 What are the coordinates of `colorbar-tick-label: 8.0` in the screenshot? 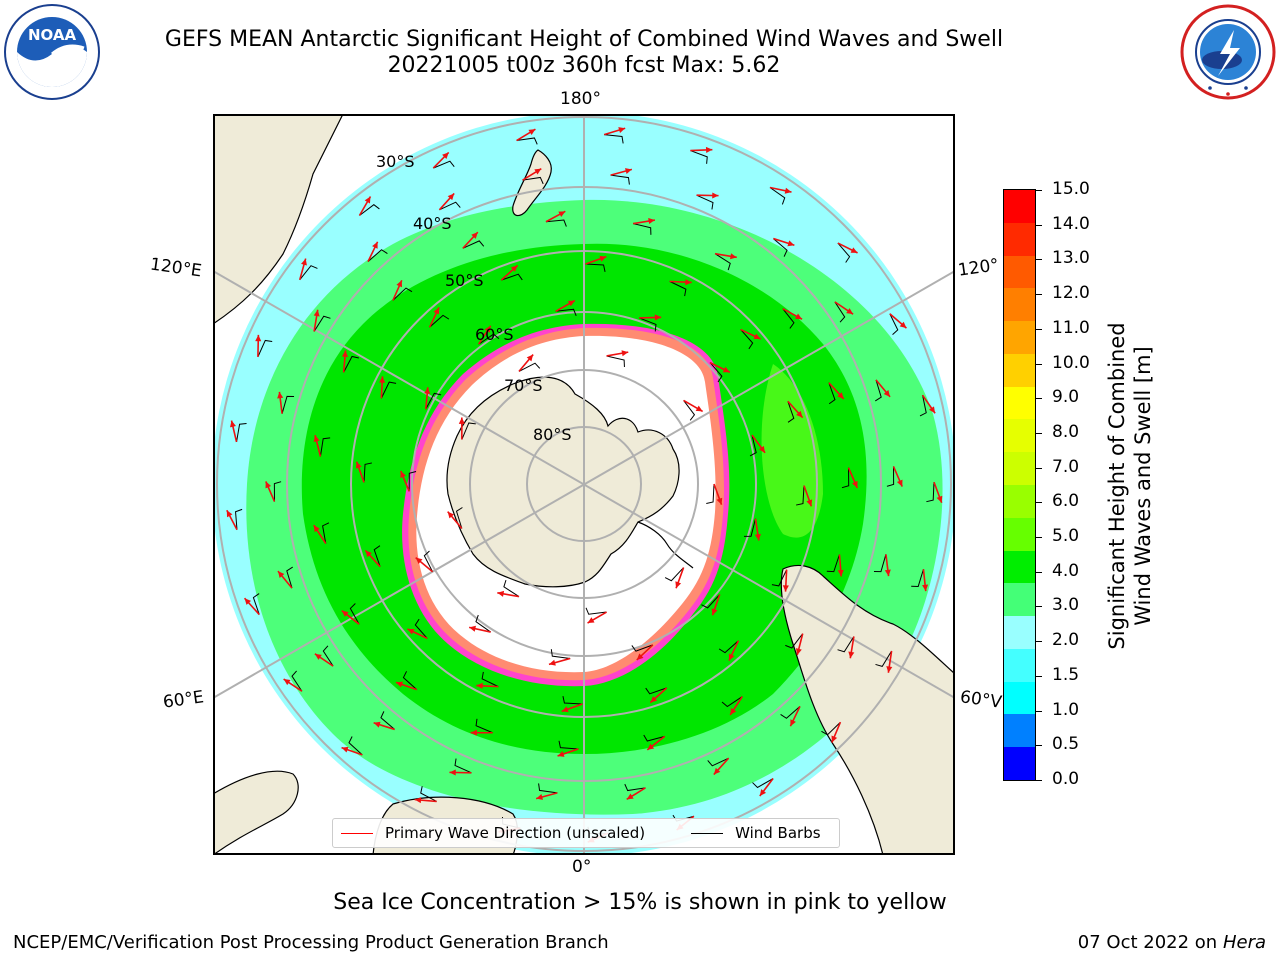 It's located at (1066, 431).